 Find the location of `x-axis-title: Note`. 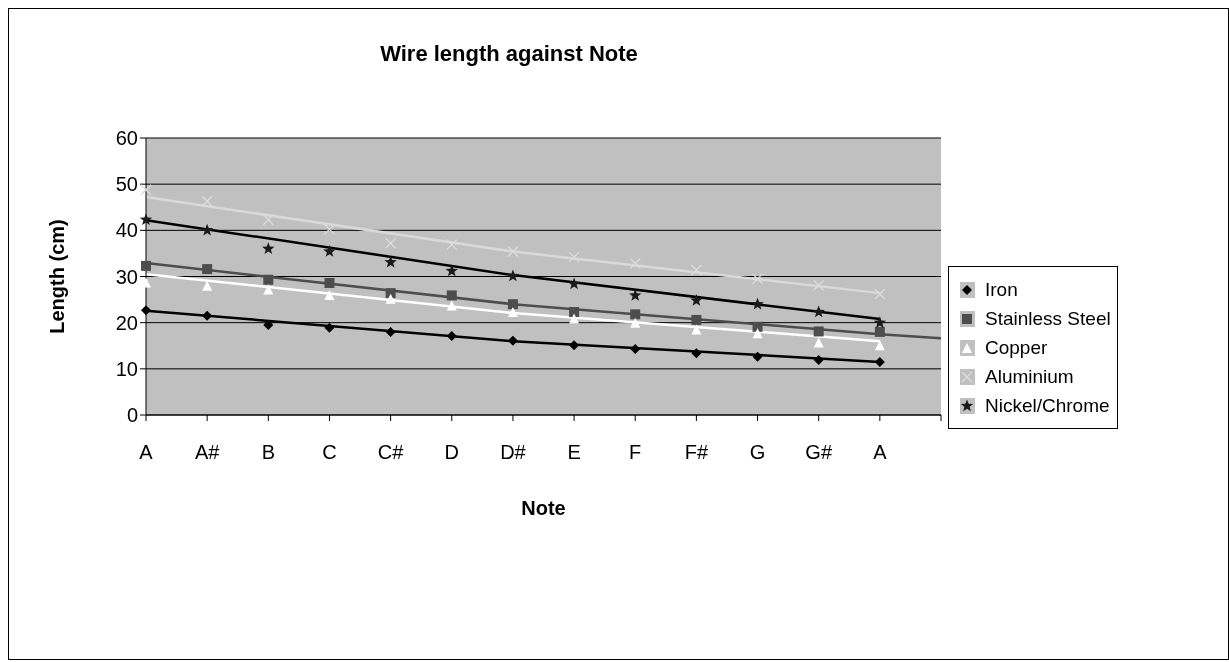

x-axis-title: Note is located at coordinates (543, 508).